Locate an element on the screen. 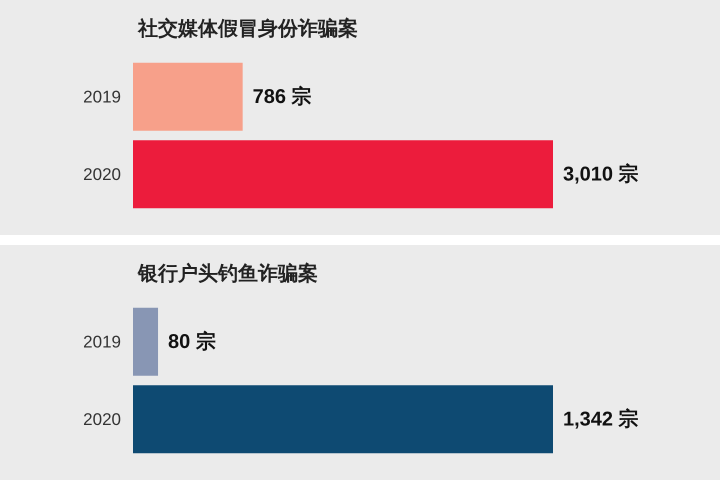 The image size is (720, 480). chart-title: 银行户头钓鱼诈骗案 is located at coordinates (227, 273).